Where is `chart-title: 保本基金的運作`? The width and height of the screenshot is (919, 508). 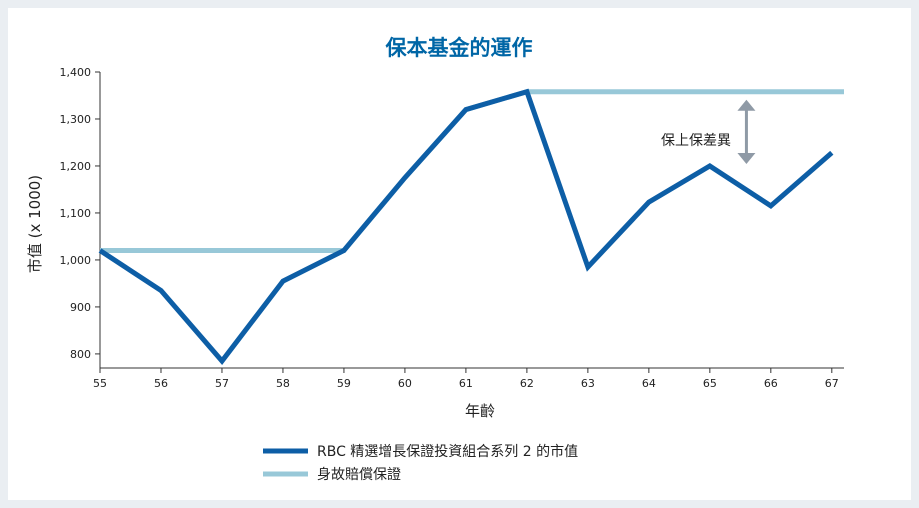
chart-title: 保本基金的運作 is located at coordinates (459, 48).